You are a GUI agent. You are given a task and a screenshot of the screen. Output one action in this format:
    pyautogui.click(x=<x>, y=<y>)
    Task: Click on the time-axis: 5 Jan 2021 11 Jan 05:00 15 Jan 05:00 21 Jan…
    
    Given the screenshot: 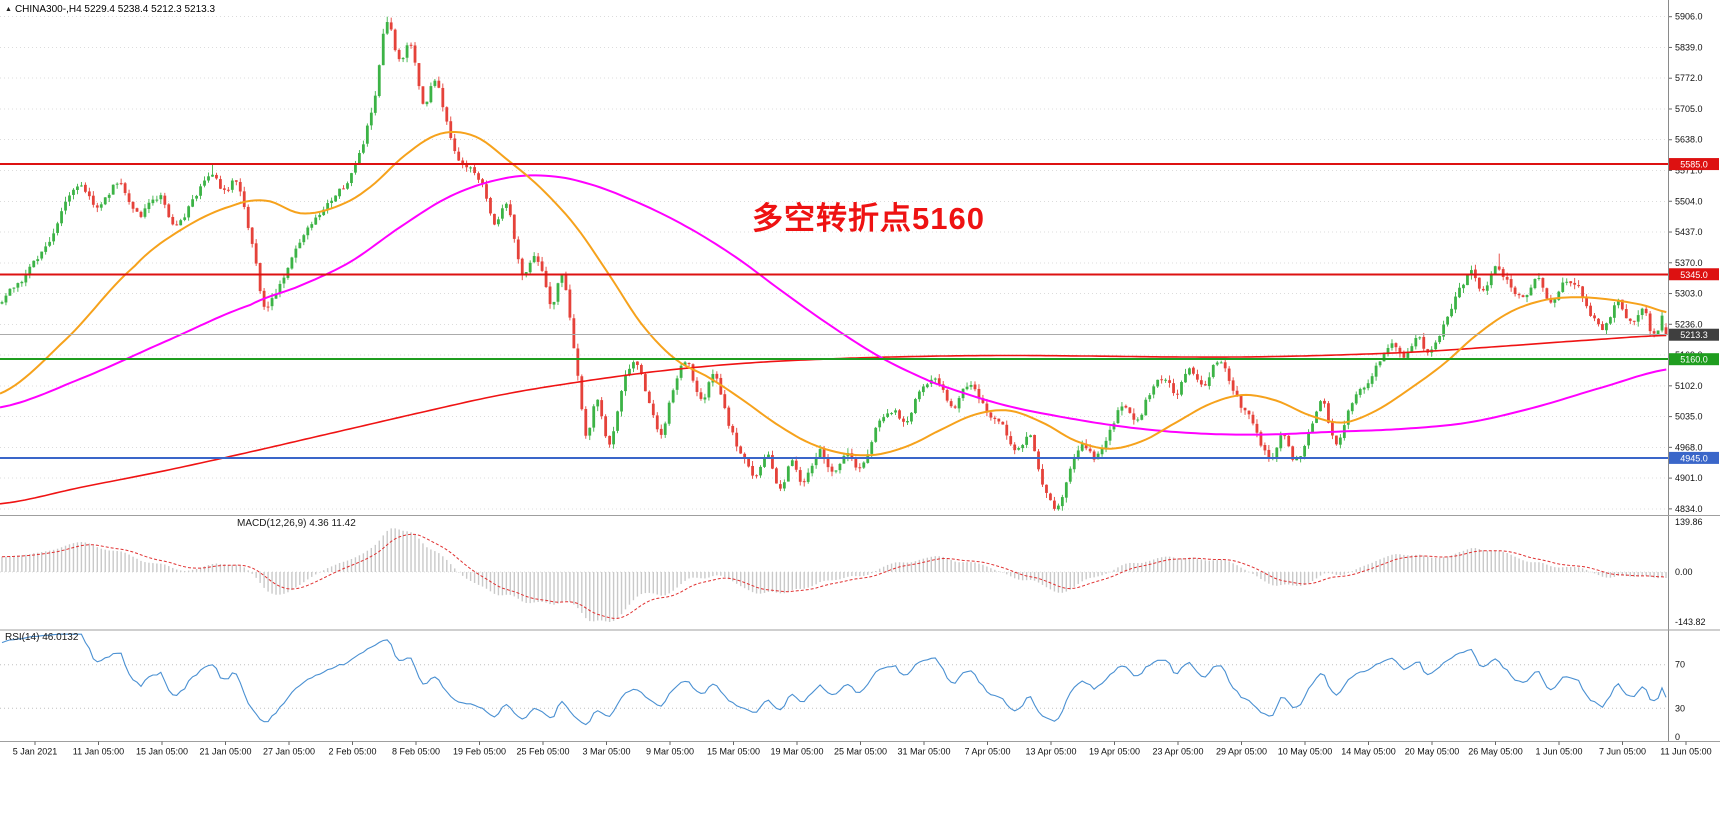 What is the action you would take?
    pyautogui.click(x=862, y=749)
    